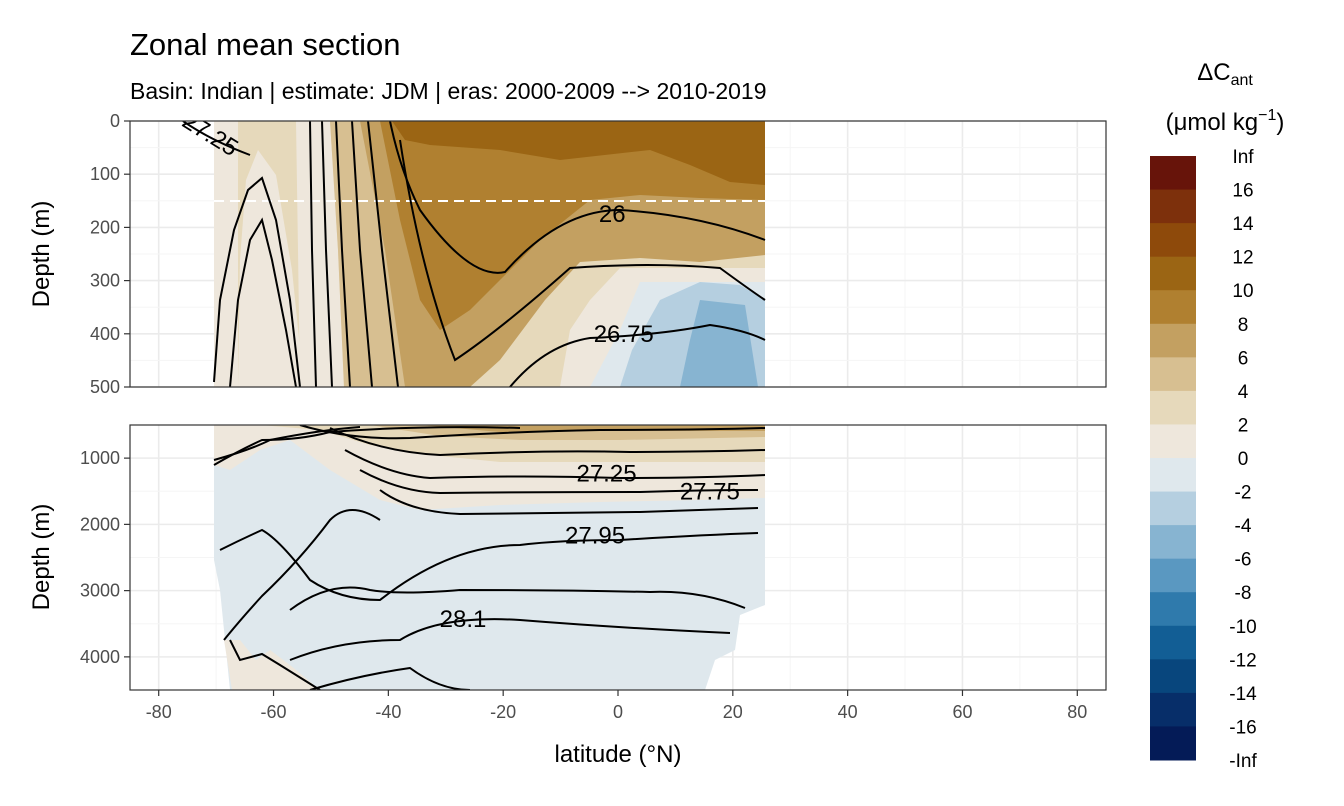 The height and width of the screenshot is (806, 1344). What do you see at coordinates (1243, 593) in the screenshot?
I see `legend-label: -8` at bounding box center [1243, 593].